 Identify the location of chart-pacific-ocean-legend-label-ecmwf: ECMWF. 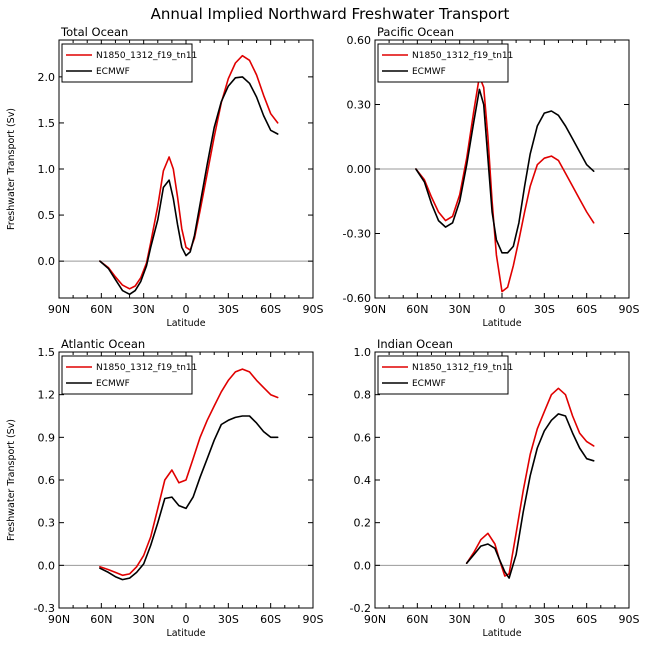
(429, 72).